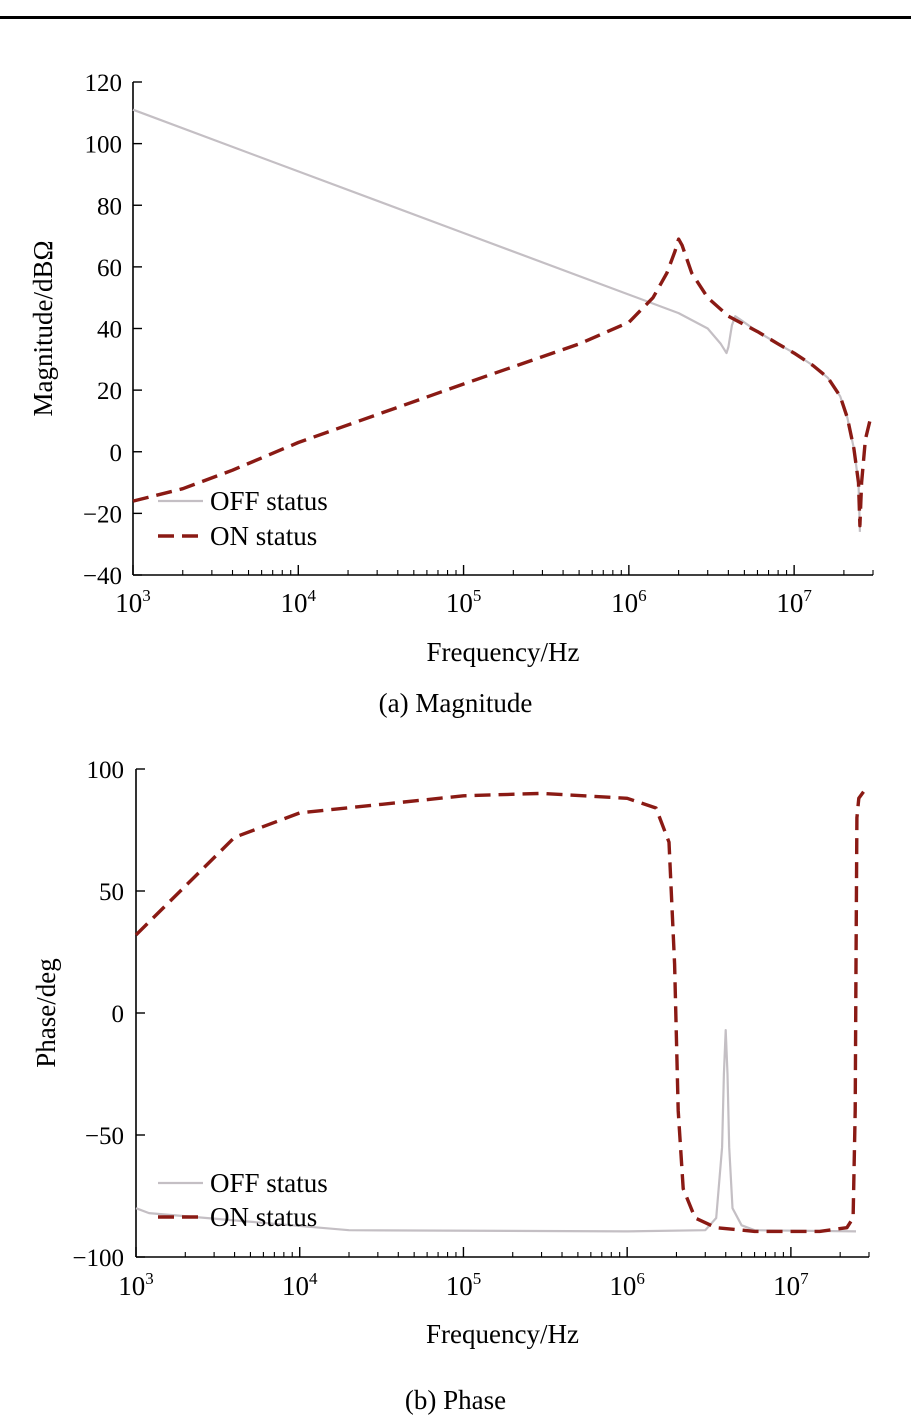 The height and width of the screenshot is (1423, 911). What do you see at coordinates (455, 703) in the screenshot?
I see `caption-magnitude: (a) Magnitude` at bounding box center [455, 703].